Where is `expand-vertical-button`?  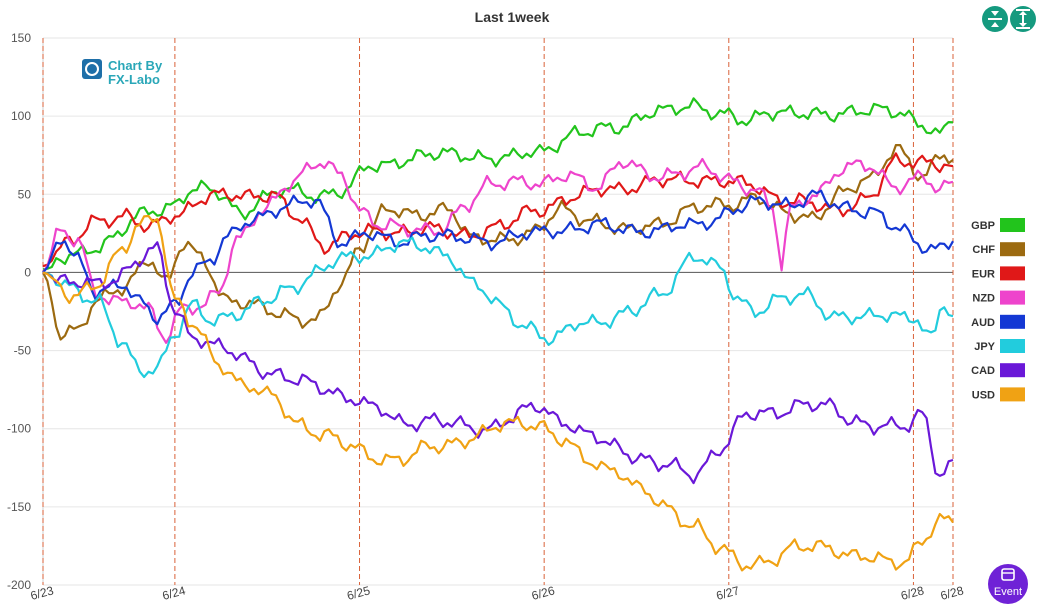 expand-vertical-button is located at coordinates (1023, 19).